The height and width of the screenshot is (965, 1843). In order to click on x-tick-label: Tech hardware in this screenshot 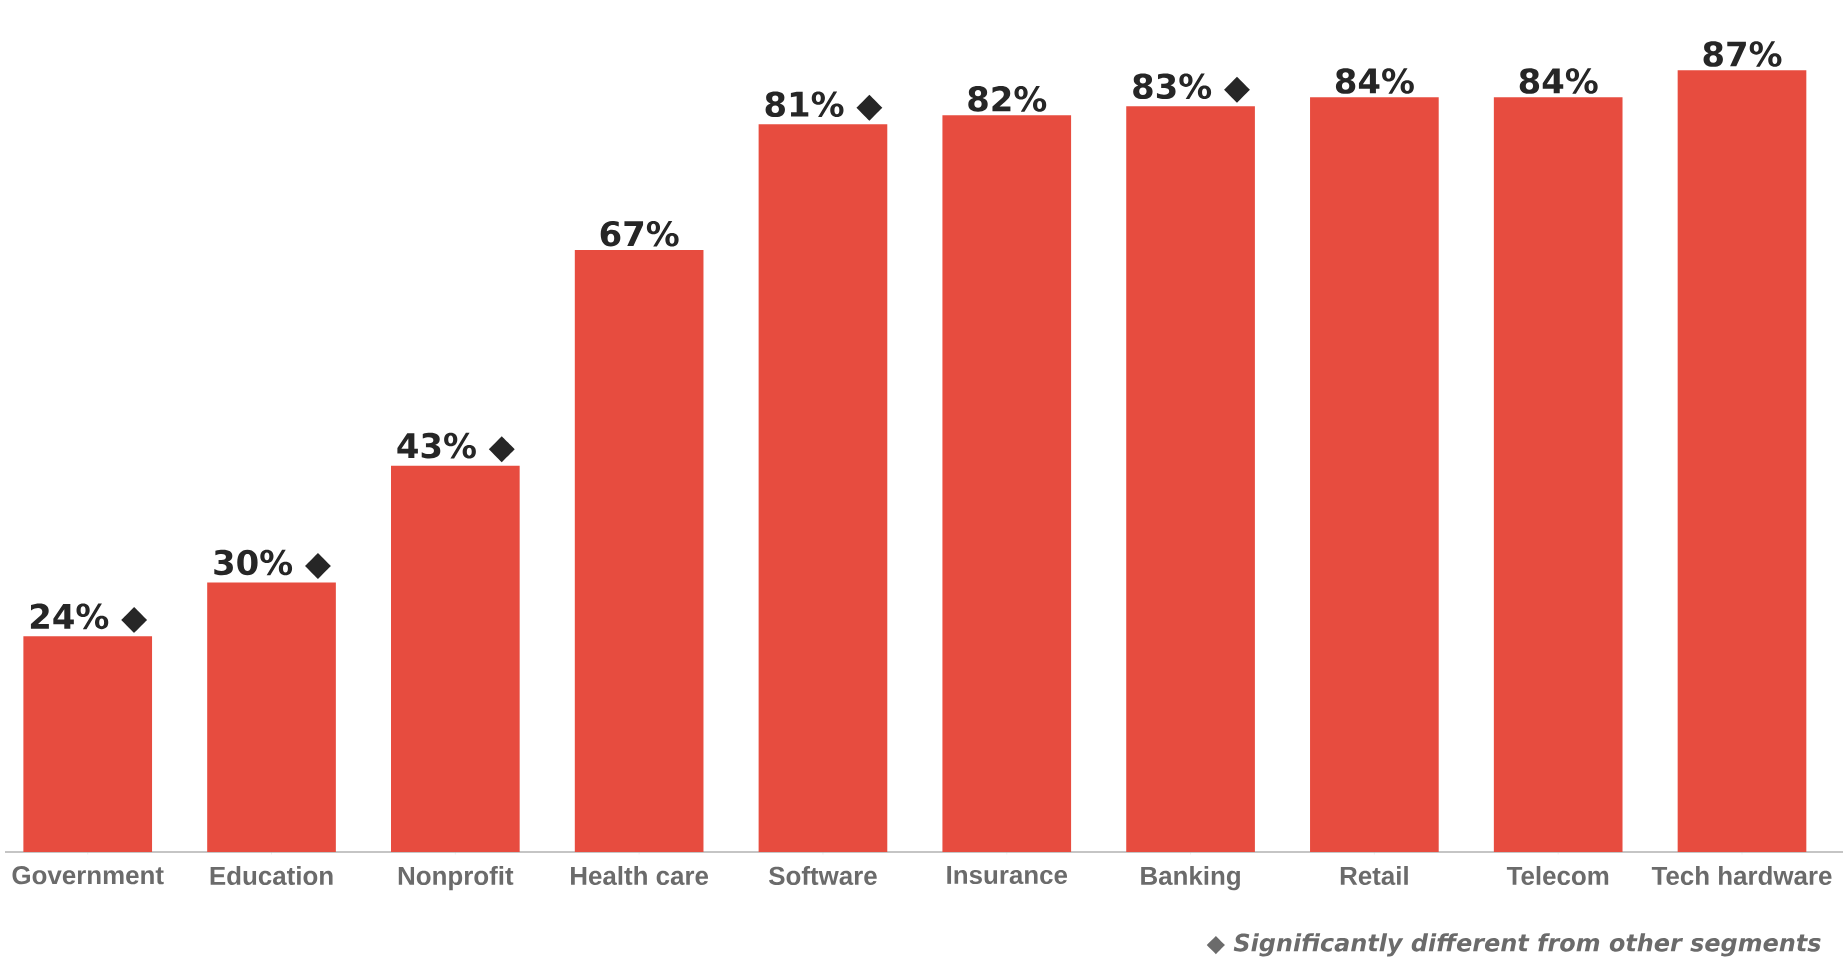, I will do `click(1741, 876)`.